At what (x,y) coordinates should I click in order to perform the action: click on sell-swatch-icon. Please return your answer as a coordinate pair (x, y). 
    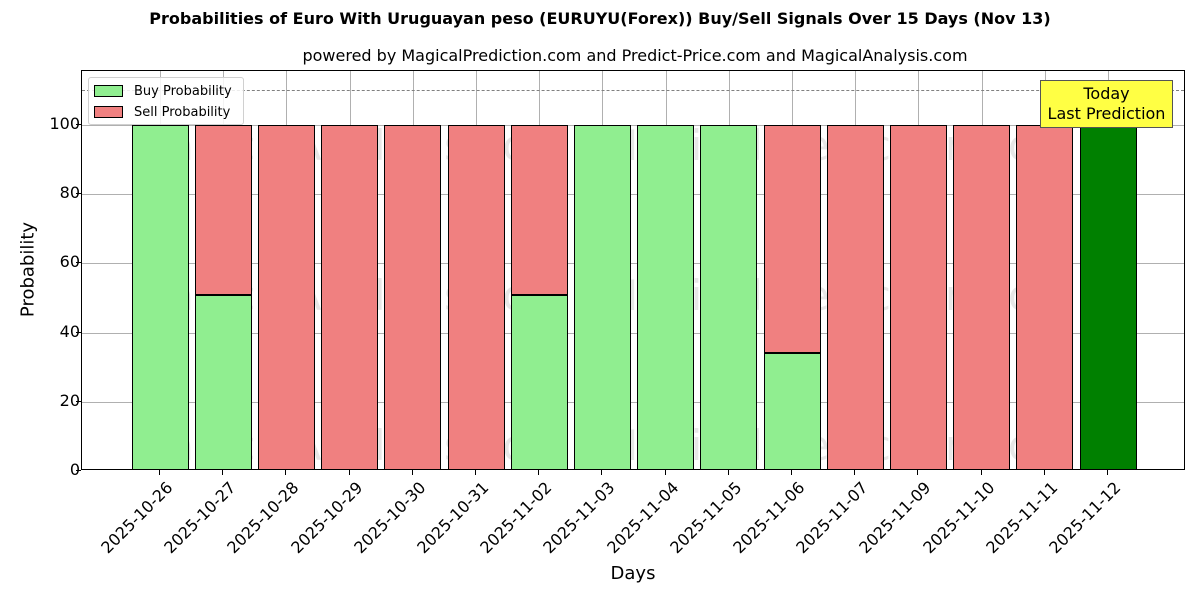
    Looking at the image, I should click on (108, 112).